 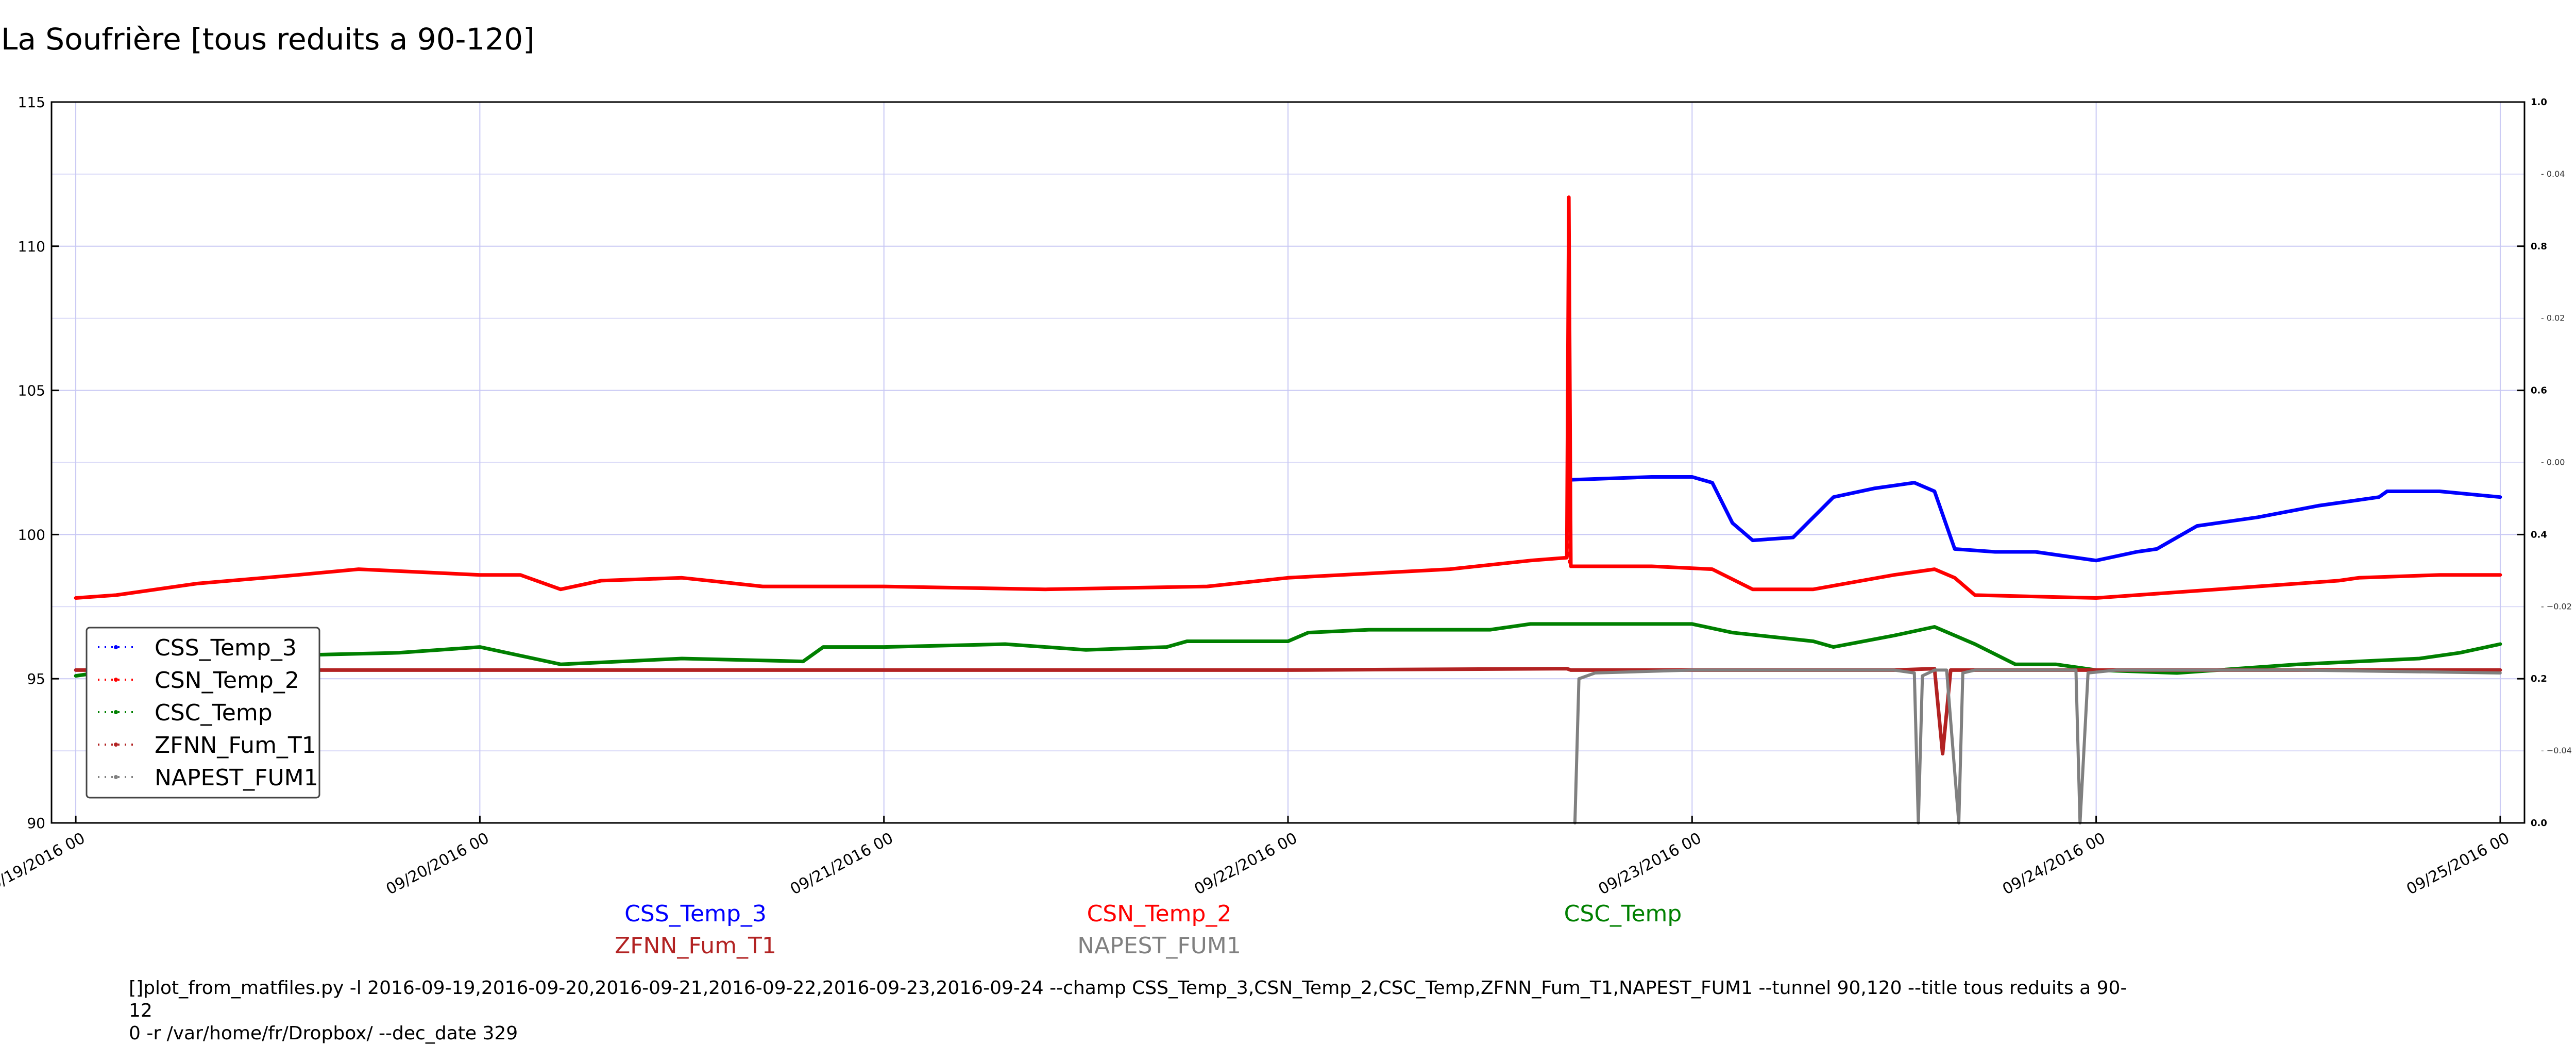 What do you see at coordinates (2556, 606) in the screenshot?
I see `y3-tick-label: - −0.02` at bounding box center [2556, 606].